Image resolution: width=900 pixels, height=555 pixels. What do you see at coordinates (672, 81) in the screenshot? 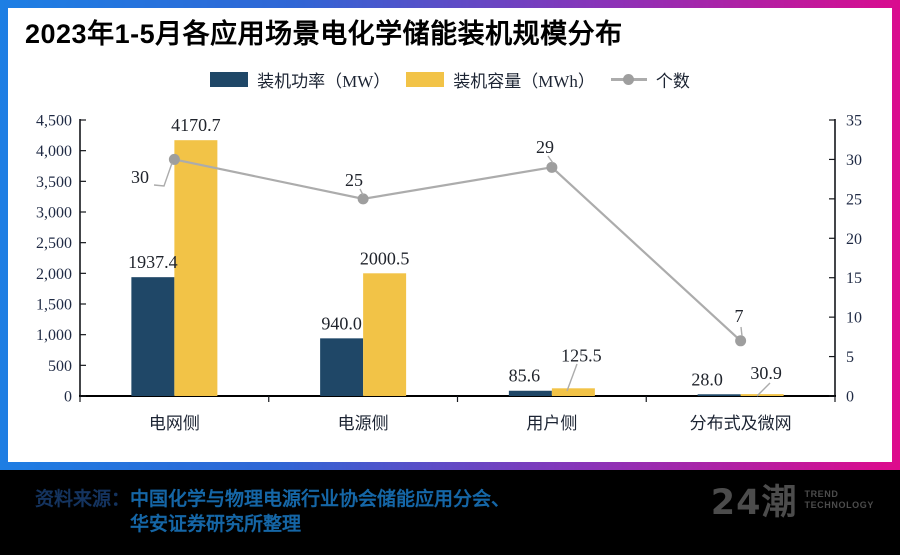
I see `legend-count-label: 个数` at bounding box center [672, 81].